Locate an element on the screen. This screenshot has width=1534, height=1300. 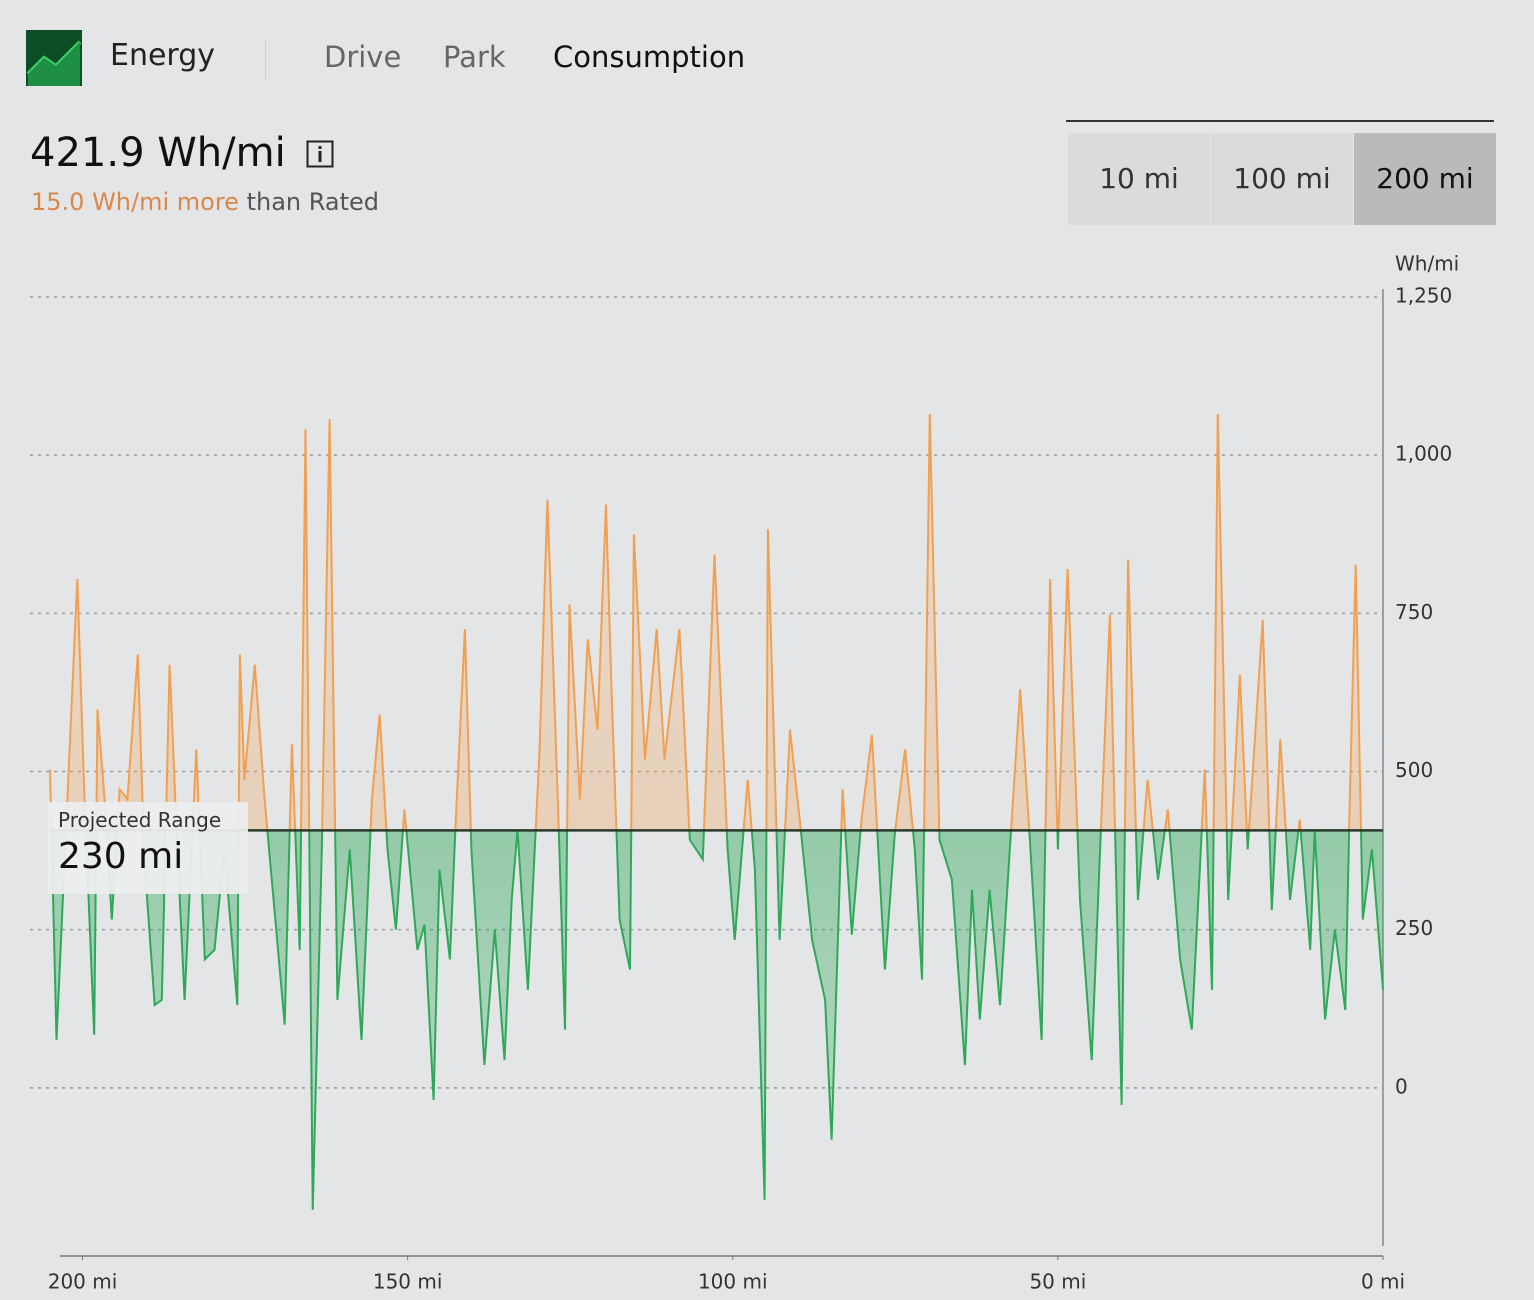
range-rule is located at coordinates (1280, 121).